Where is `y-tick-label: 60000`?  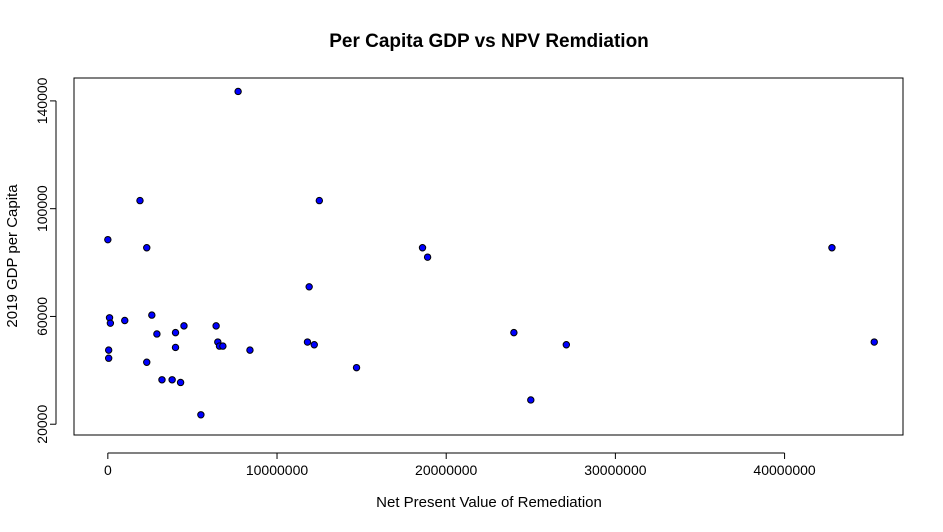 y-tick-label: 60000 is located at coordinates (42, 316).